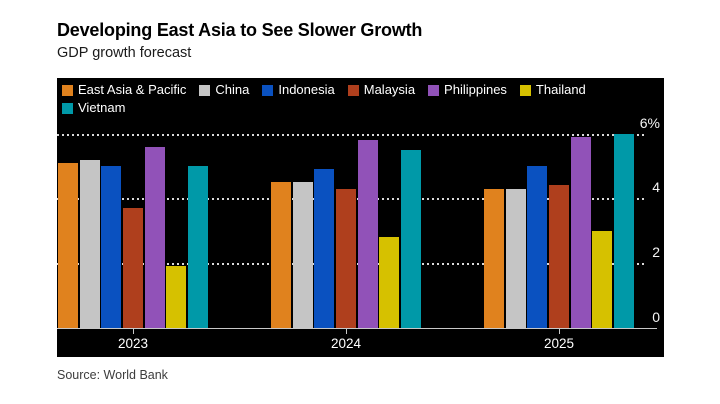 The height and width of the screenshot is (404, 720). I want to click on legend-item-thailand: Thailand, so click(552, 89).